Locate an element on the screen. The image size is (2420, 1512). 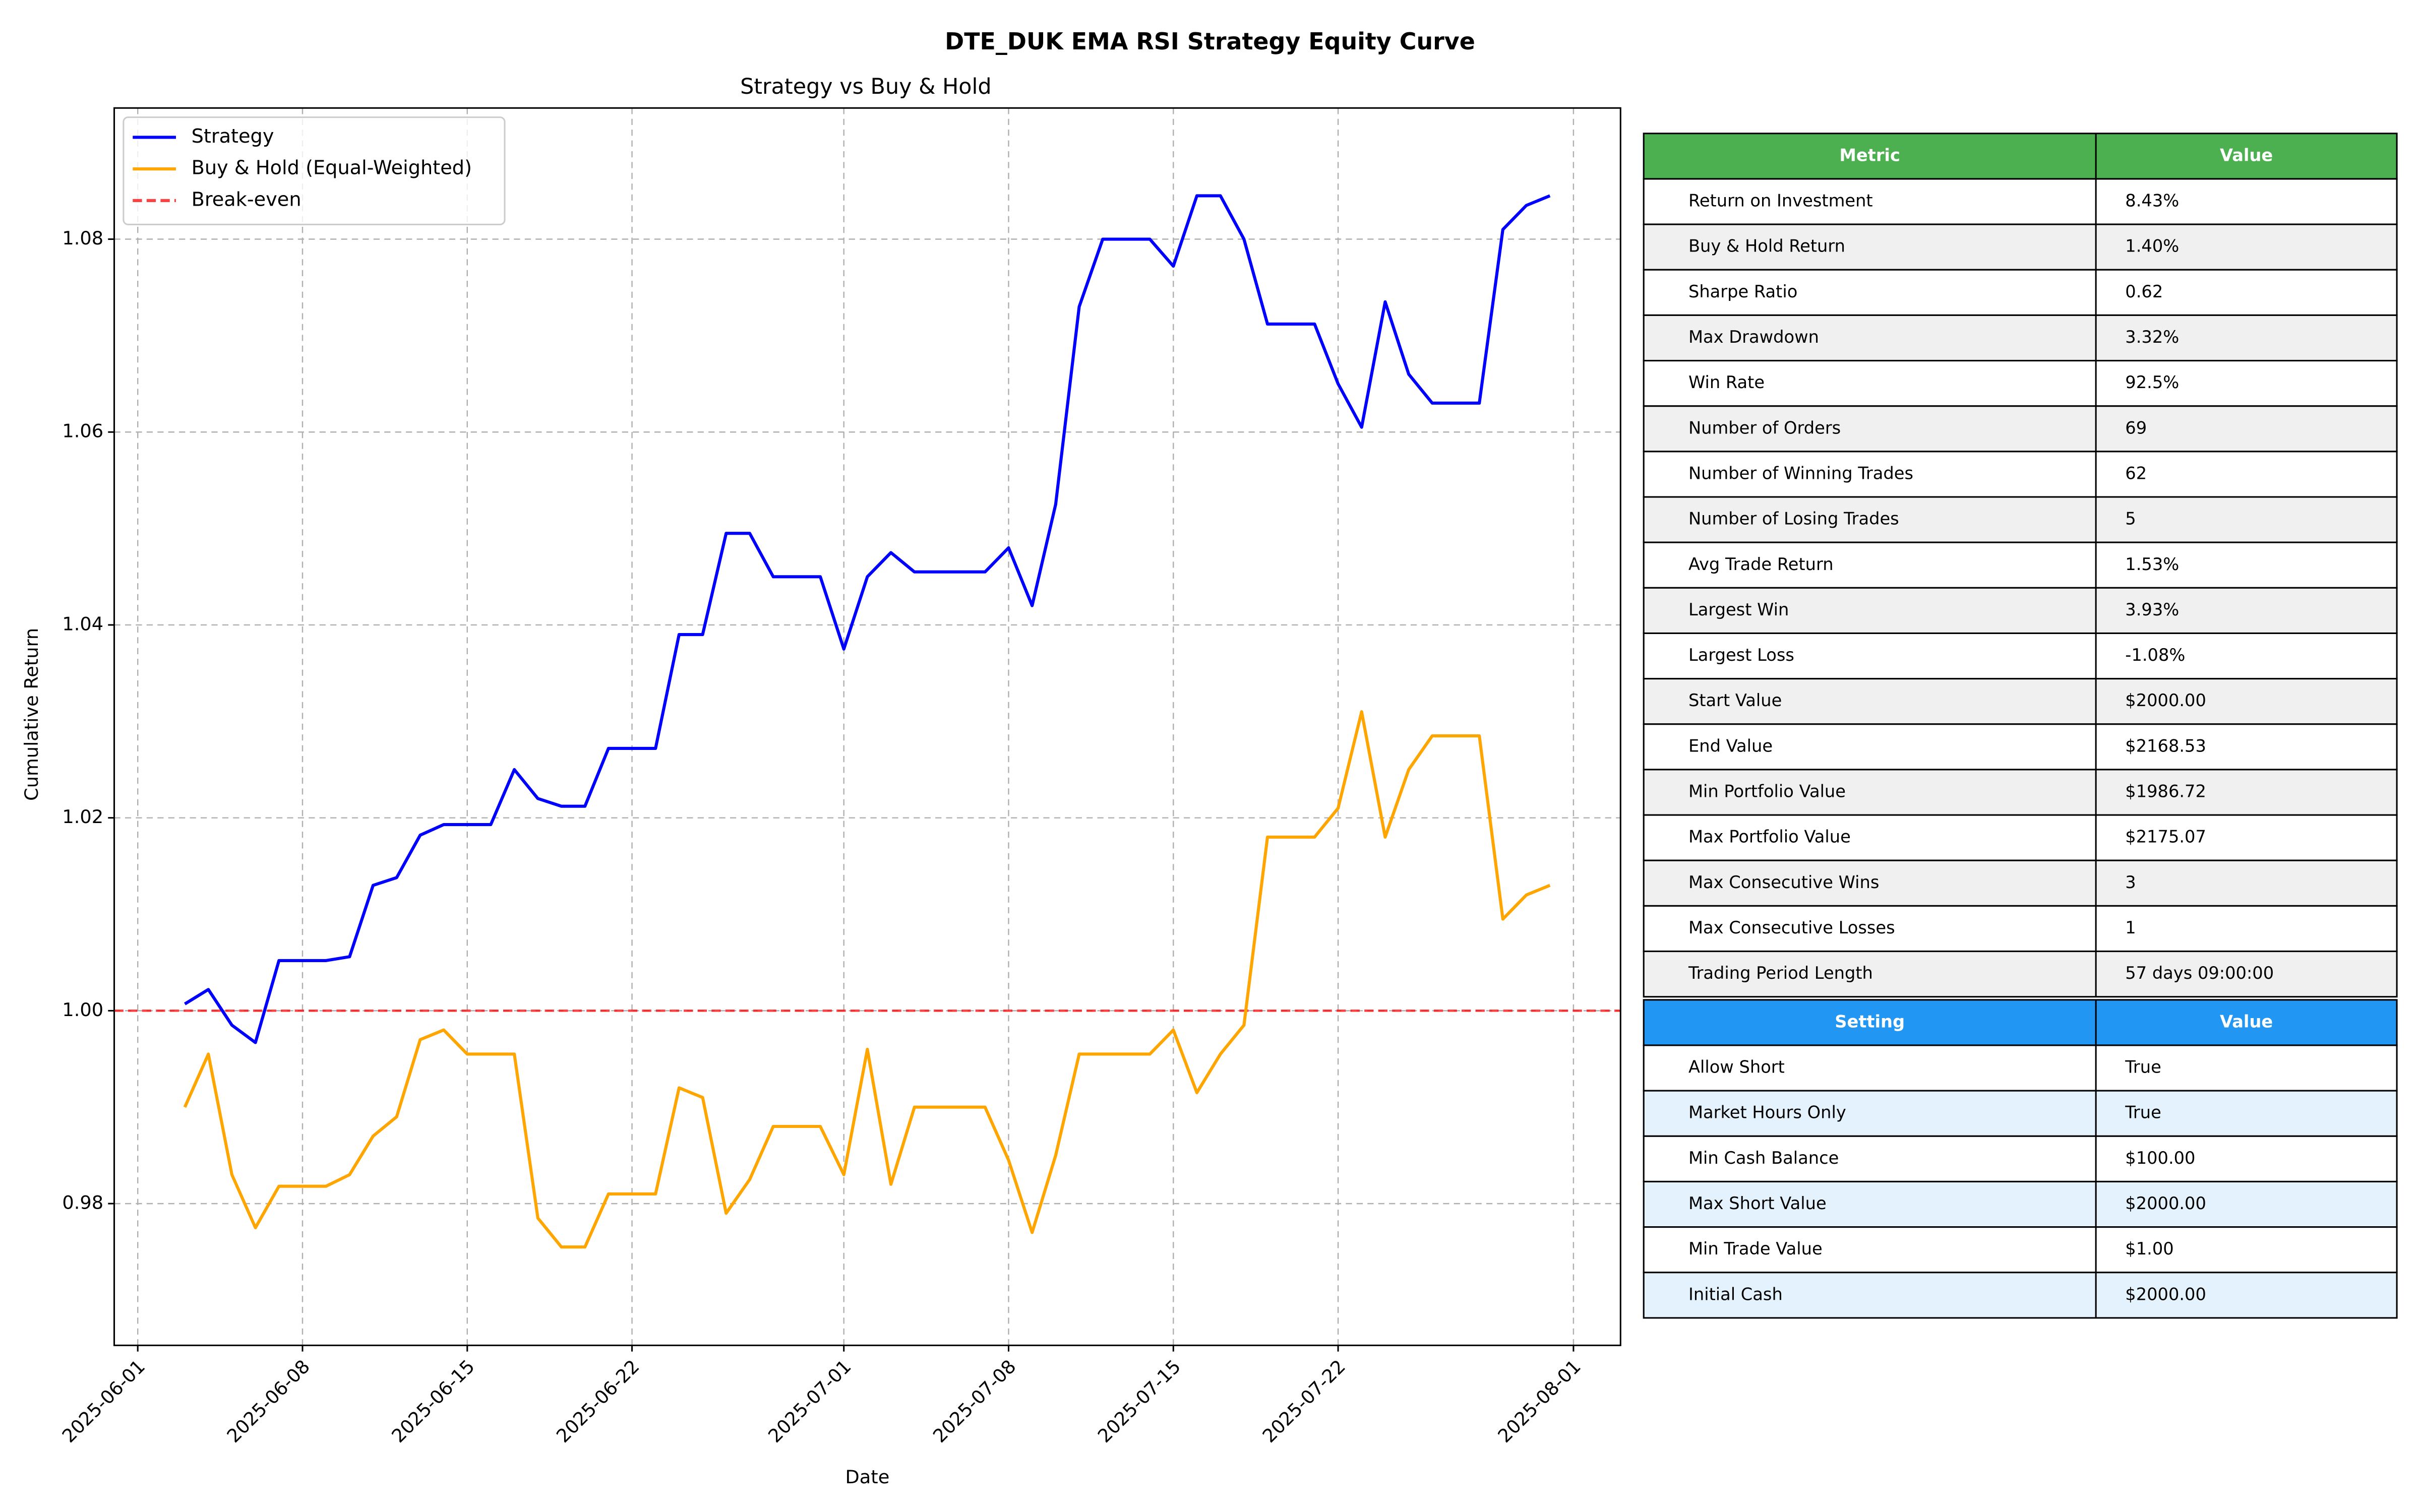
chart-title: DTE_DUK EMA RSI Strategy Equity Curve is located at coordinates (1210, 42).